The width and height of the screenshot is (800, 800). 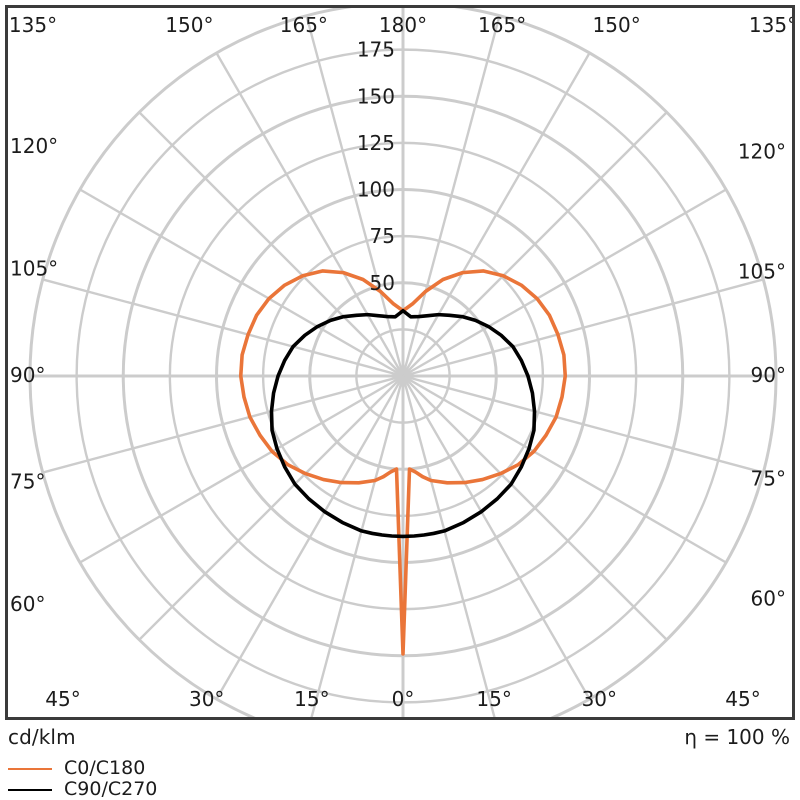 I want to click on angular-tick-label-right-2: 90°, so click(x=768, y=375).